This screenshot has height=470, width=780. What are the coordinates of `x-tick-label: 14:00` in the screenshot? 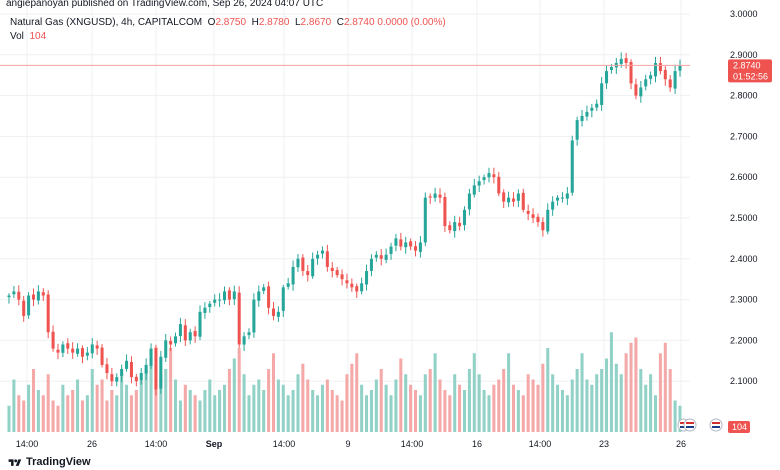 It's located at (27, 444).